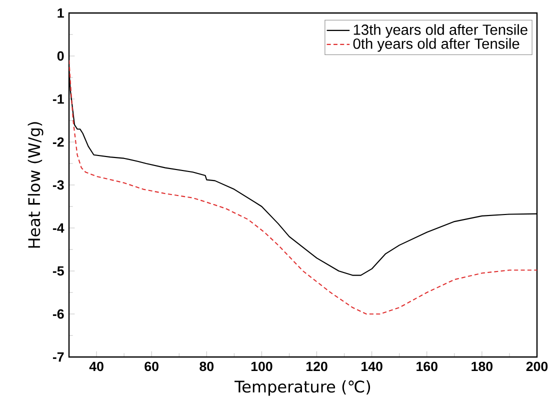 Image resolution: width=557 pixels, height=410 pixels. Describe the element at coordinates (372, 367) in the screenshot. I see `x-tick-label: 140` at that location.